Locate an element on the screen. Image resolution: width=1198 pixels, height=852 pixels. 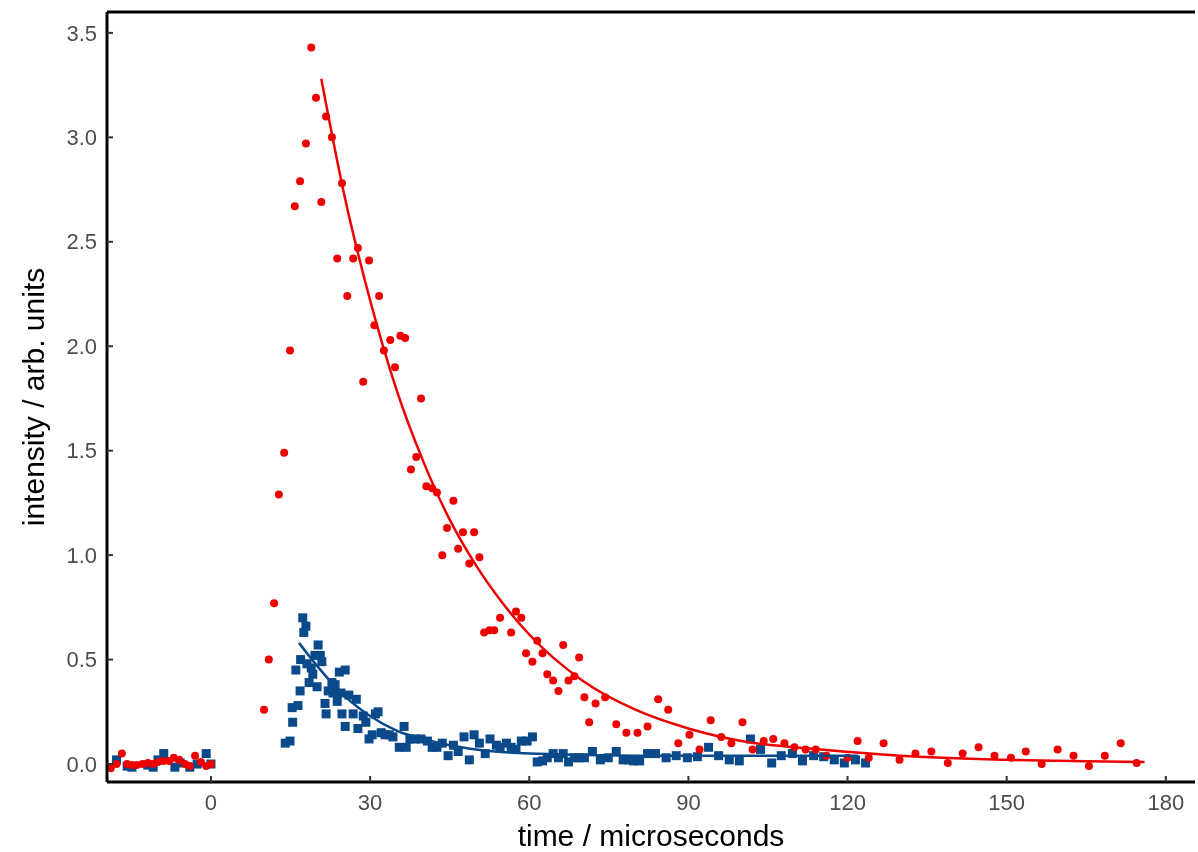
y-tick-label: 1.5 is located at coordinates (81, 451).